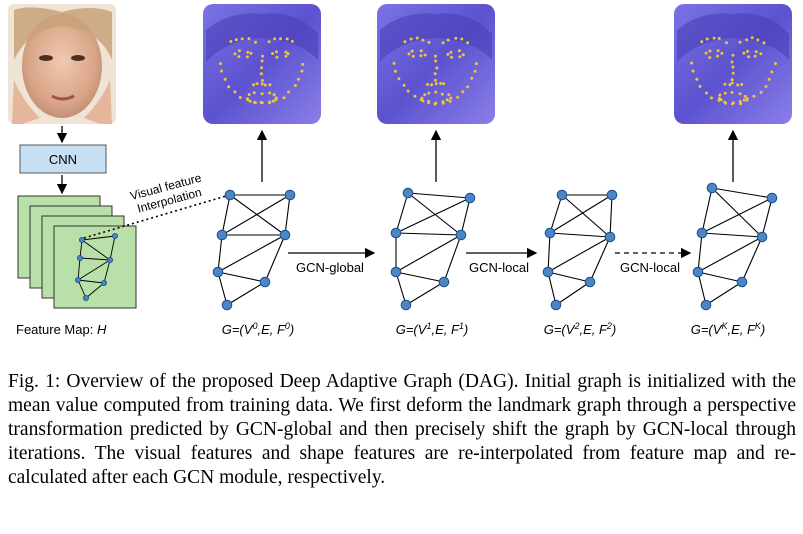 This screenshot has height=534, width=803. What do you see at coordinates (96, 267) in the screenshot?
I see `feature-map-graph` at bounding box center [96, 267].